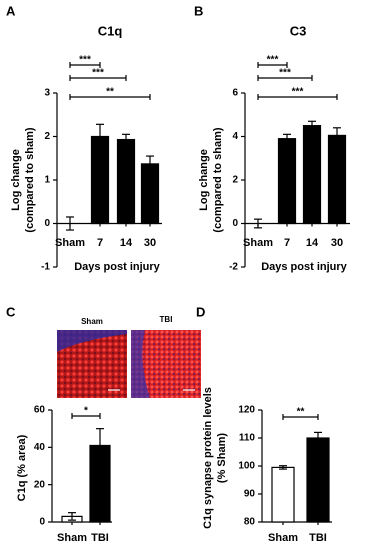 This screenshot has width=373, height=555. What do you see at coordinates (40, 410) in the screenshot?
I see `y-tick-label: 60` at bounding box center [40, 410].